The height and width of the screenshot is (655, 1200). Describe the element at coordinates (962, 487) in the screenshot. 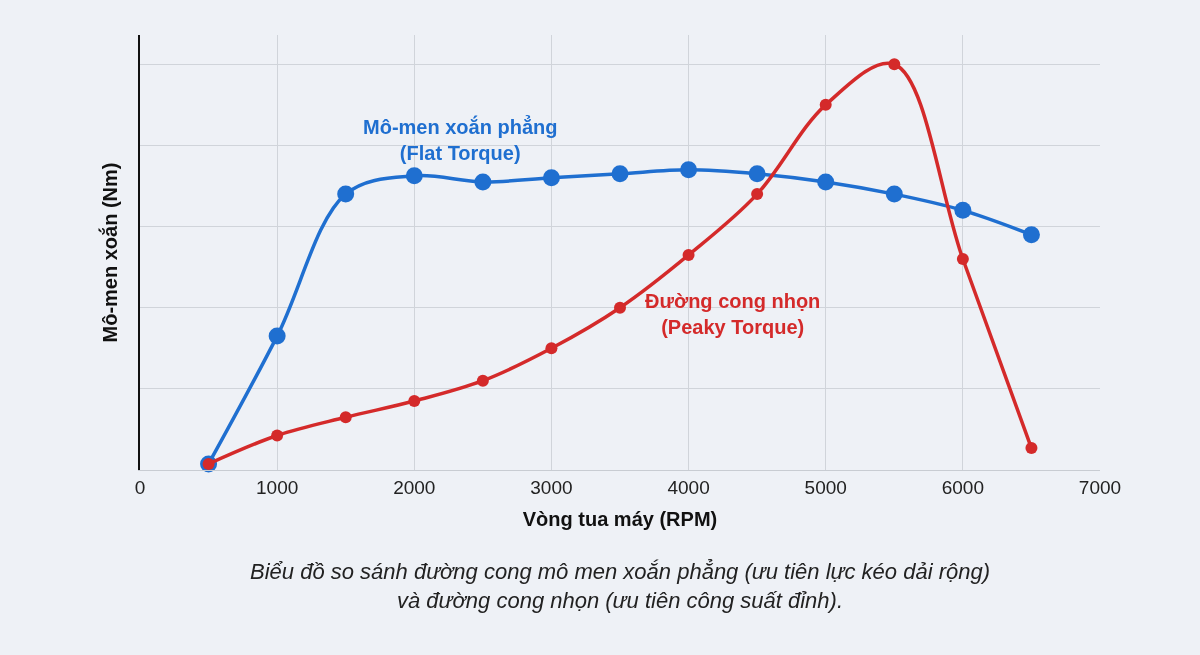

I see `x-tick-label: 6000` at that location.